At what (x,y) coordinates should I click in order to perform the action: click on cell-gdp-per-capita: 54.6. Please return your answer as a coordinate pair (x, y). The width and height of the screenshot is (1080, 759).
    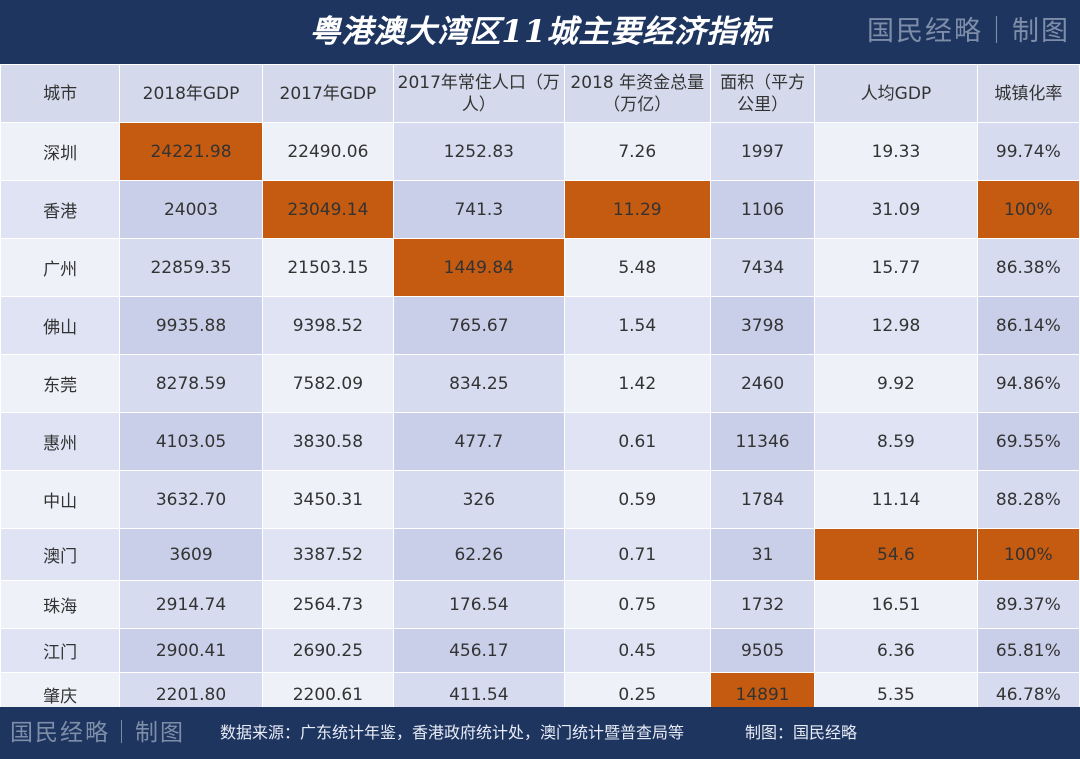
    Looking at the image, I should click on (896, 554).